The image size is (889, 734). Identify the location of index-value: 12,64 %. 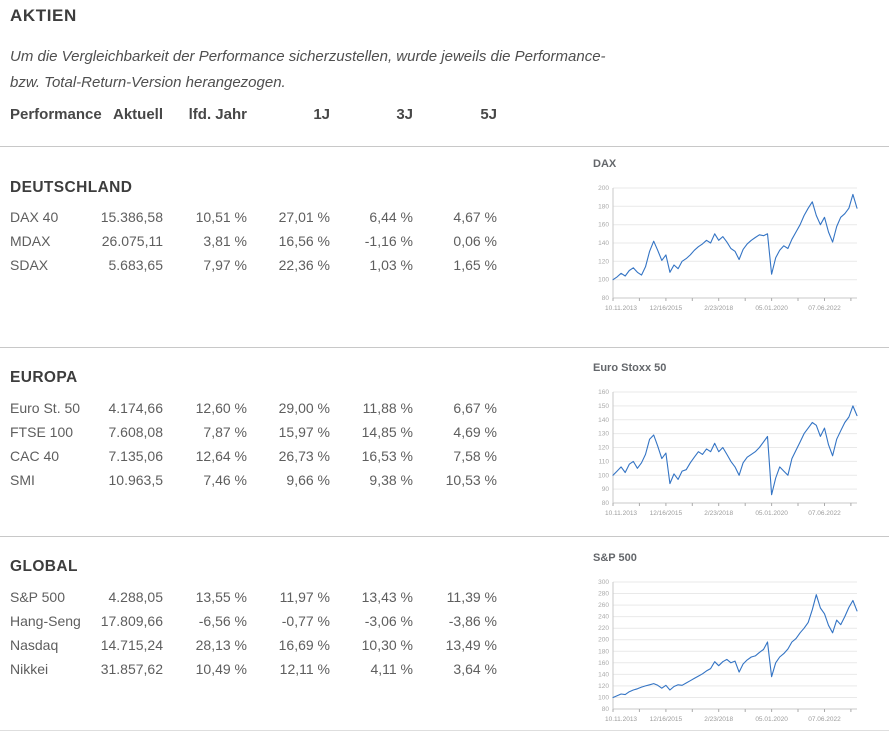
(221, 456).